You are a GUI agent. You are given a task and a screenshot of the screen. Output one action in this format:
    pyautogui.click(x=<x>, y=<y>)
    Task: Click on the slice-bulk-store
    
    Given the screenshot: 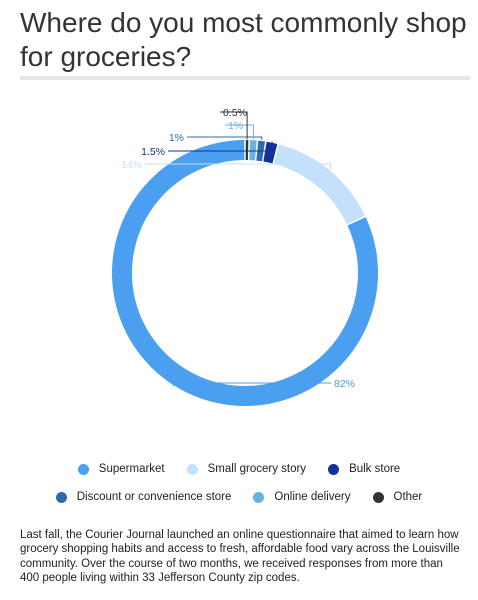 What is the action you would take?
    pyautogui.click(x=270, y=152)
    